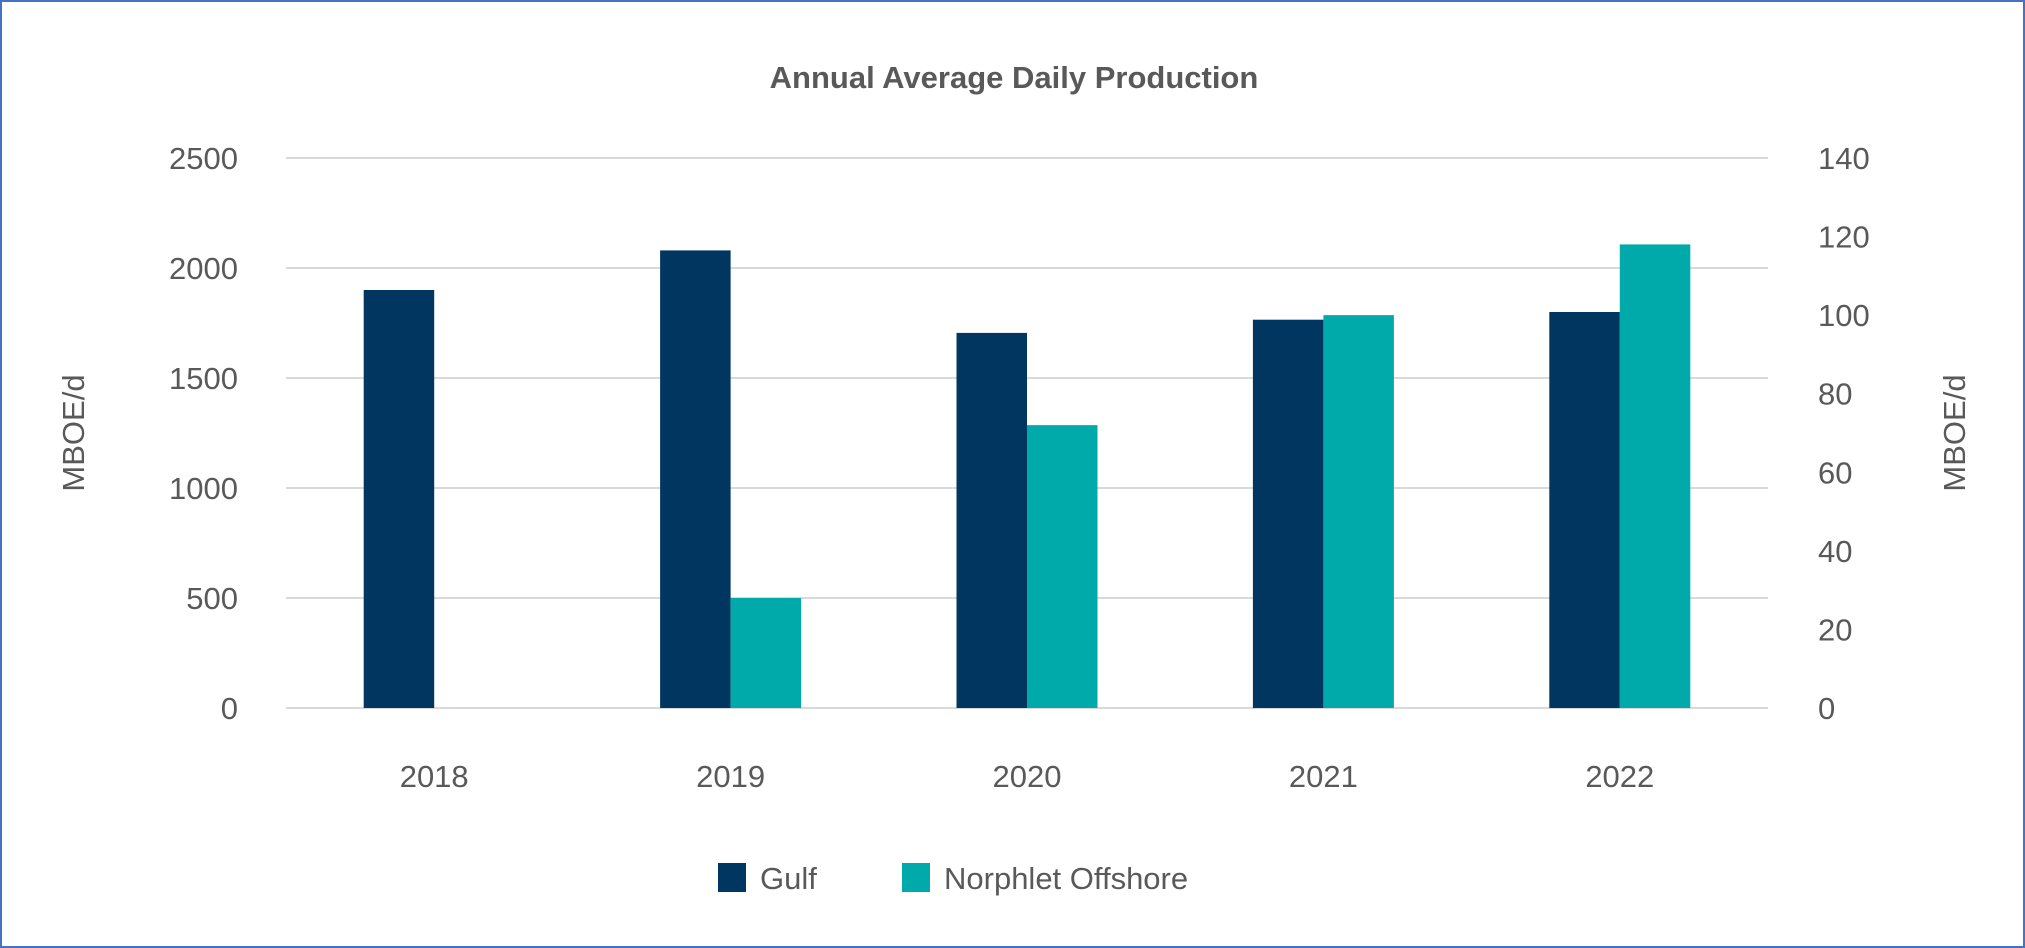 The height and width of the screenshot is (948, 2025). Describe the element at coordinates (1826, 708) in the screenshot. I see `right-tick-label: 0` at that location.